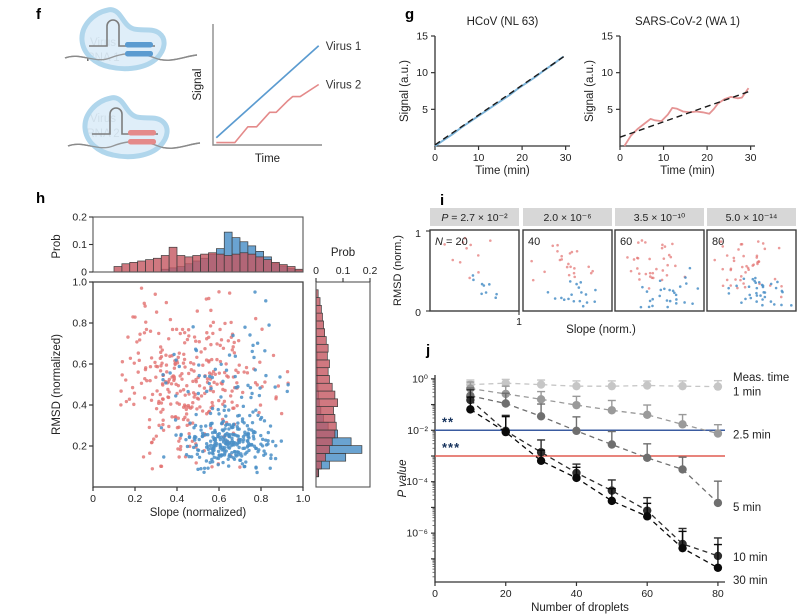 The height and width of the screenshot is (616, 802). What do you see at coordinates (403, 479) in the screenshot?
I see `svg-text: P value` at bounding box center [403, 479].